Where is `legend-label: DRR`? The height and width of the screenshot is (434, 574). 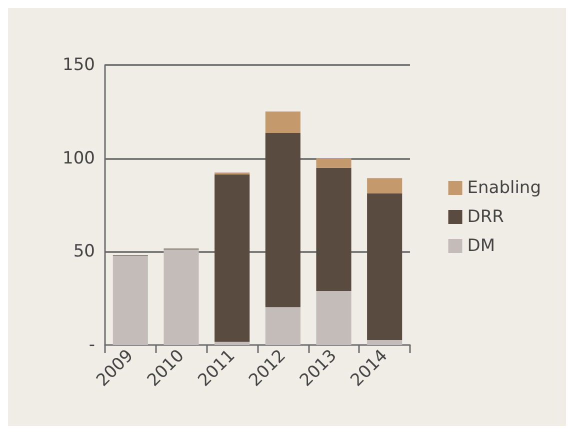
legend-label: DRR is located at coordinates (485, 217).